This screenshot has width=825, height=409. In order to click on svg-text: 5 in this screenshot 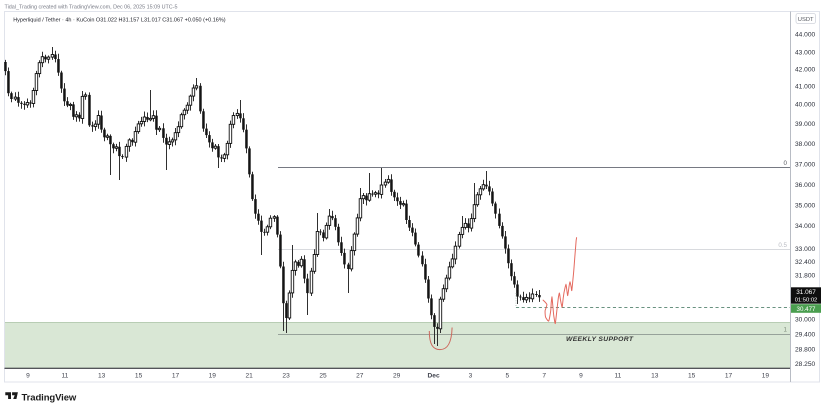, I will do `click(507, 376)`.